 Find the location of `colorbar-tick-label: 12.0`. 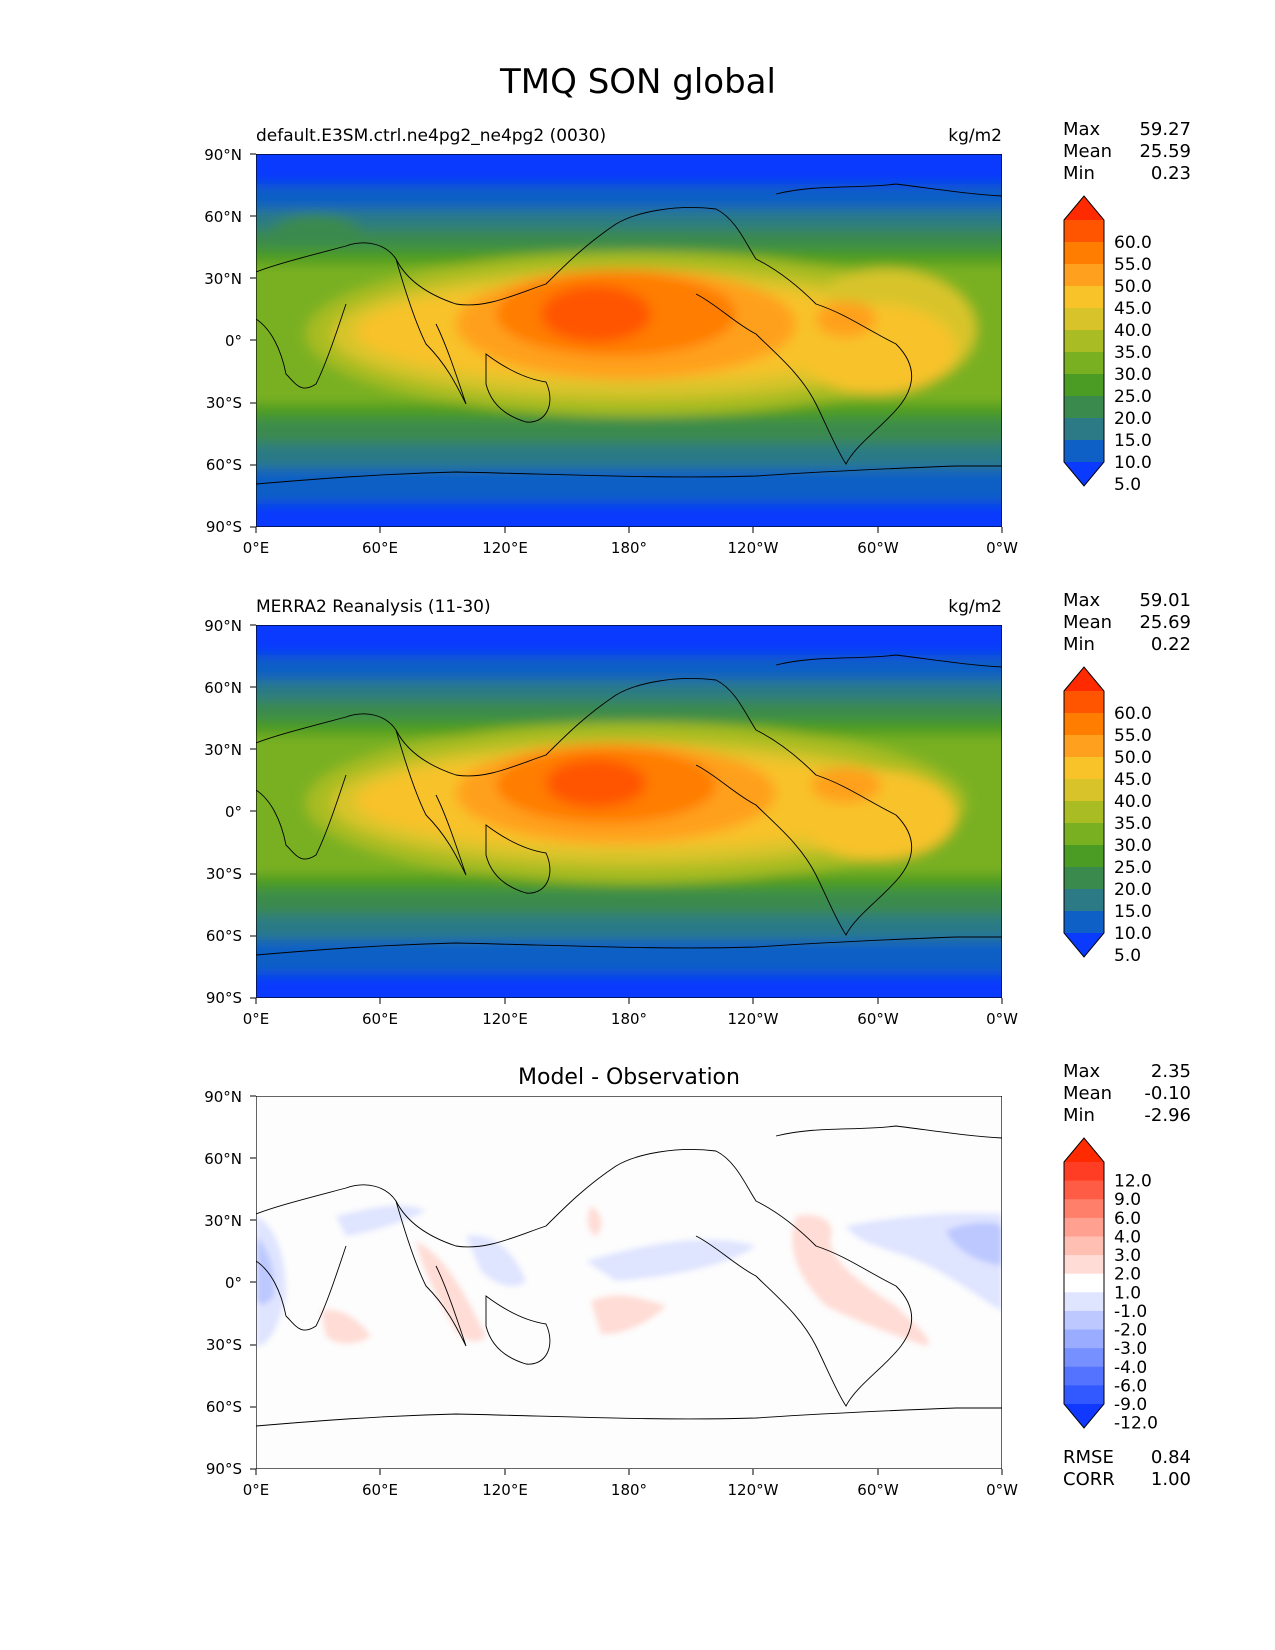

colorbar-tick-label: 12.0 is located at coordinates (1133, 1182).